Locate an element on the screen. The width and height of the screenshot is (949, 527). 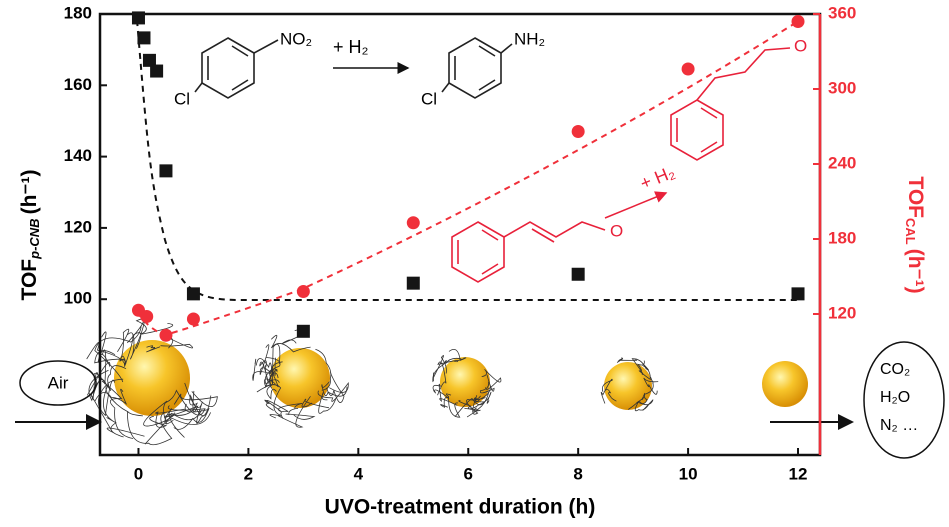
reaction-cnb: NO₂ Cl + H₂ NH₂ Cl is located at coordinates (359, 68).